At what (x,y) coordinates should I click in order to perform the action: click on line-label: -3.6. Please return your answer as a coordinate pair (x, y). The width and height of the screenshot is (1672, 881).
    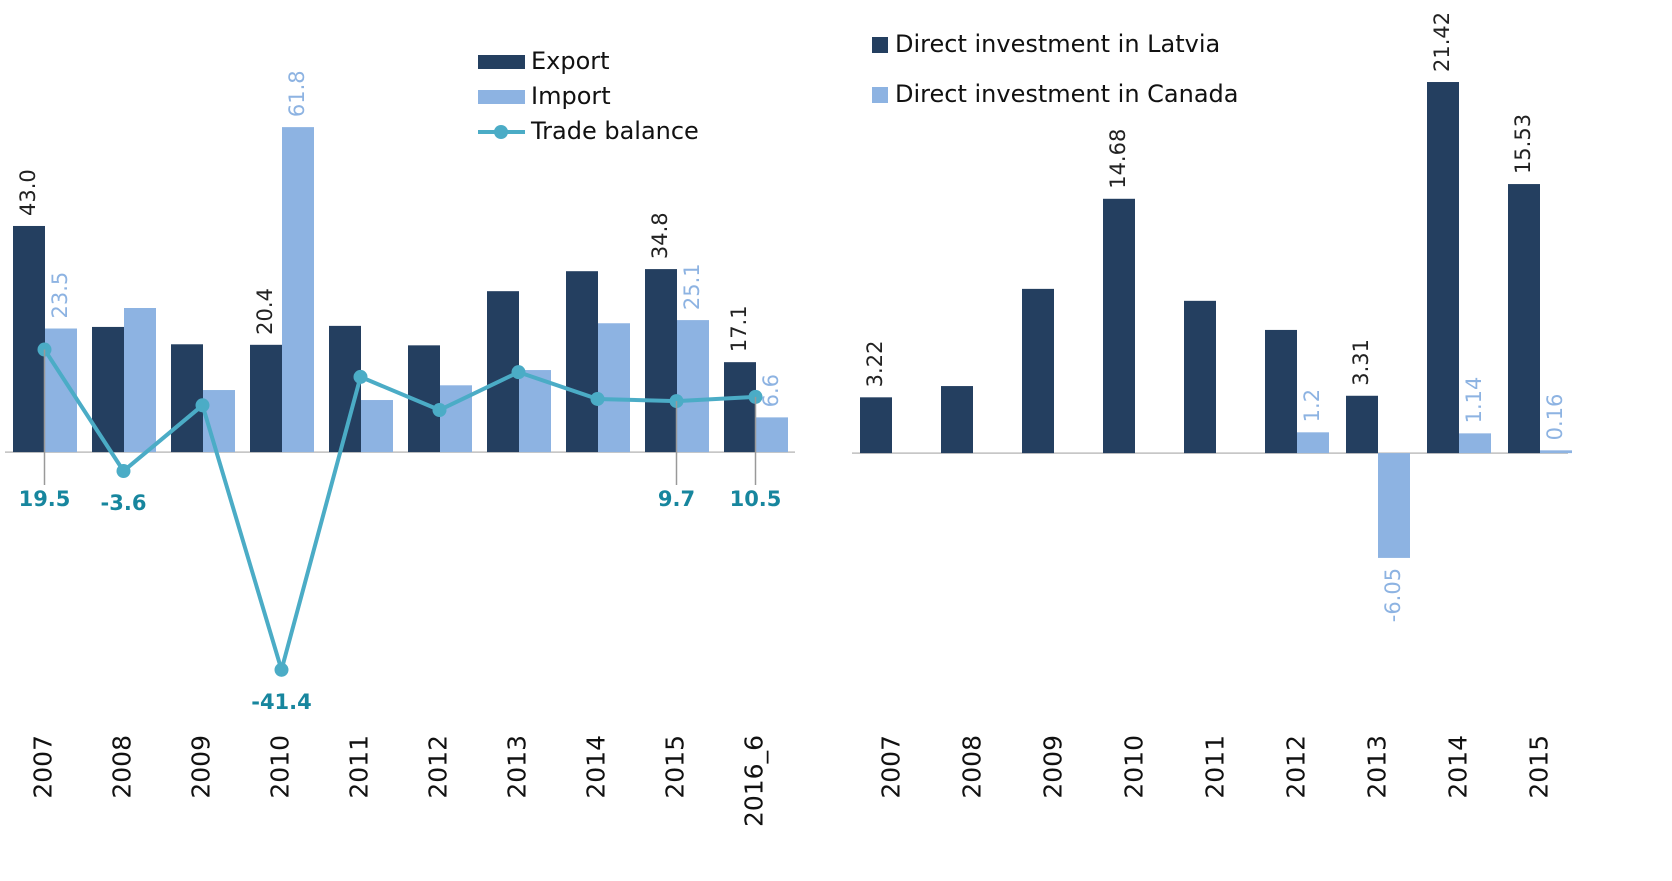
    Looking at the image, I should click on (124, 503).